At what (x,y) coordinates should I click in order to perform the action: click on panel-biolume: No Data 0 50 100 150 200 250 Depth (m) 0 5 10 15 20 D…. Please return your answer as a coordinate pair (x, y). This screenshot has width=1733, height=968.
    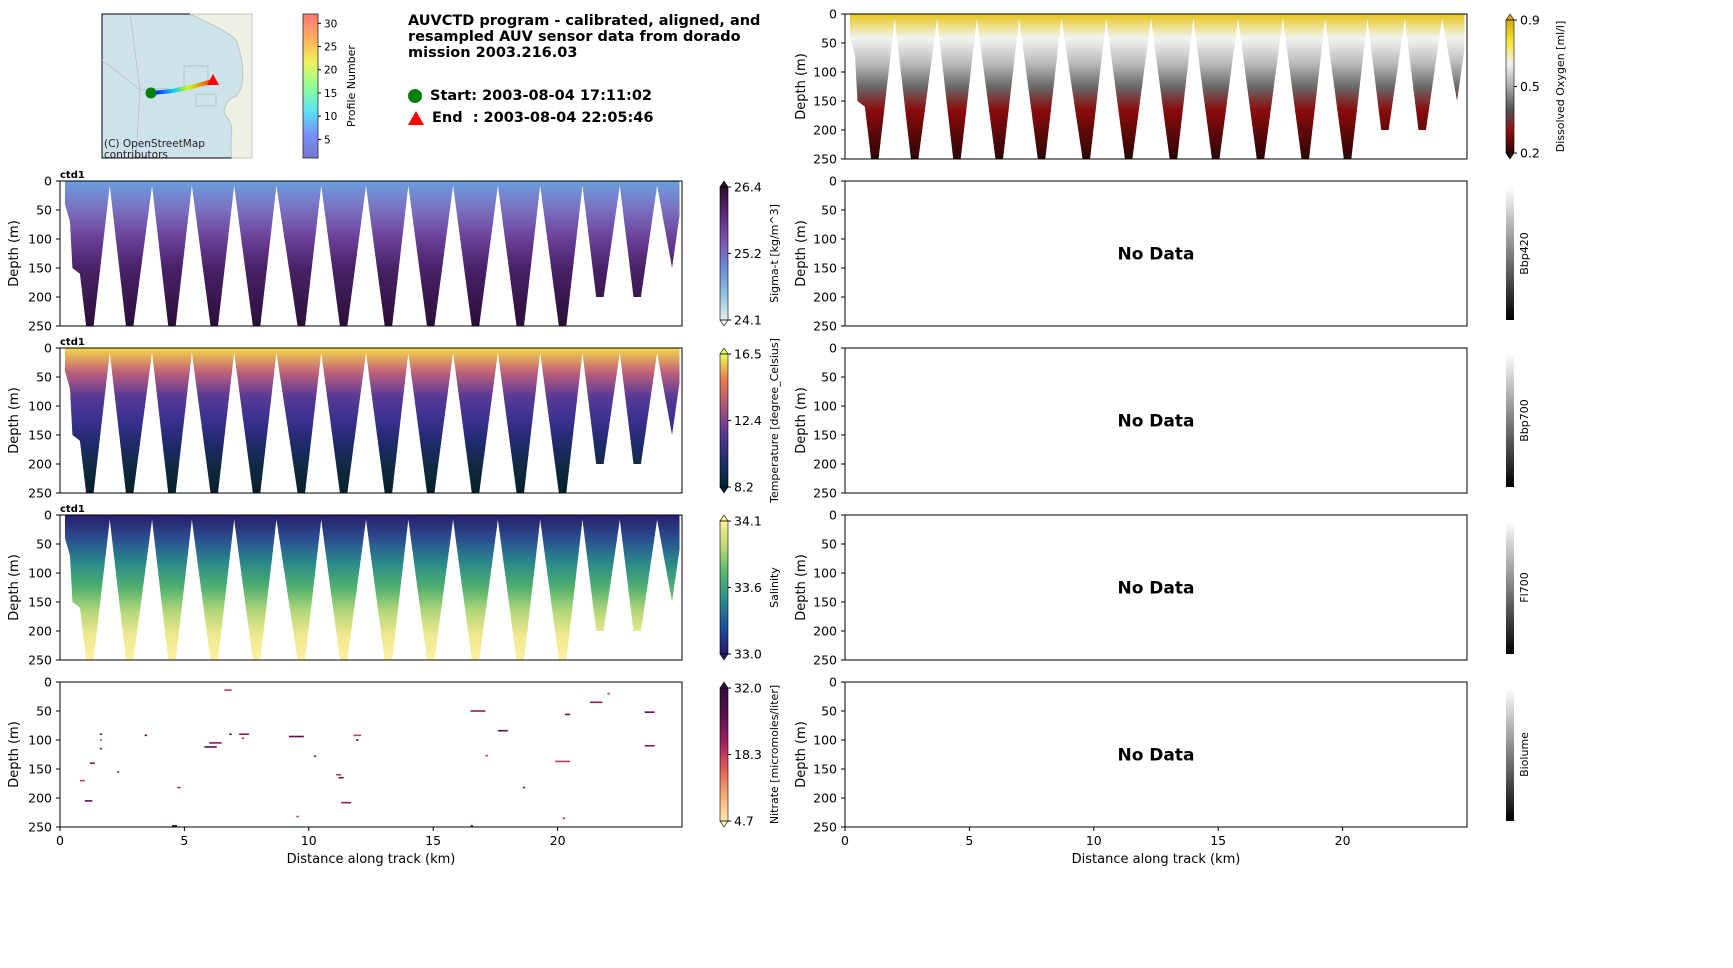
    Looking at the image, I should click on (1162, 771).